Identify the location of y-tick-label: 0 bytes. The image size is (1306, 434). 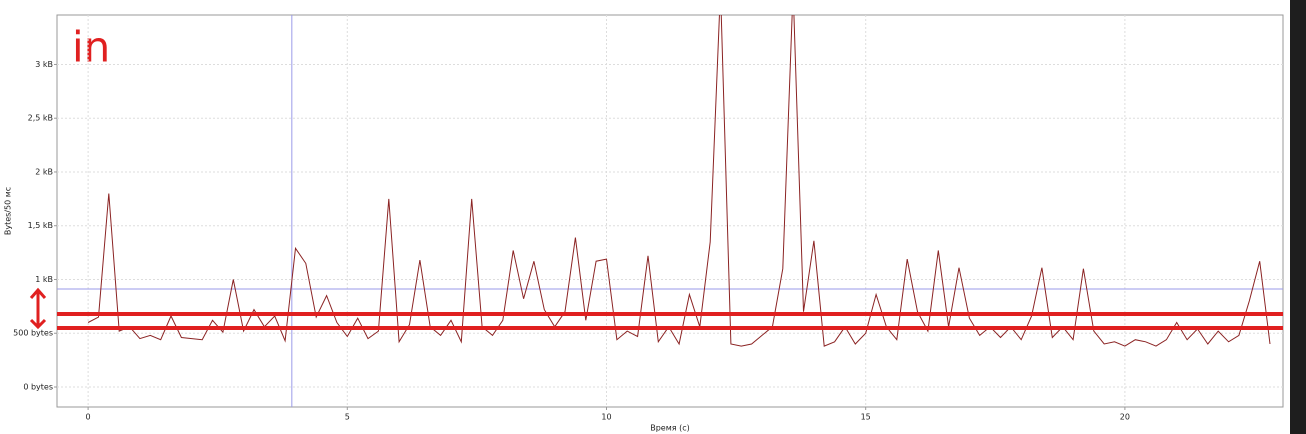
(38, 387).